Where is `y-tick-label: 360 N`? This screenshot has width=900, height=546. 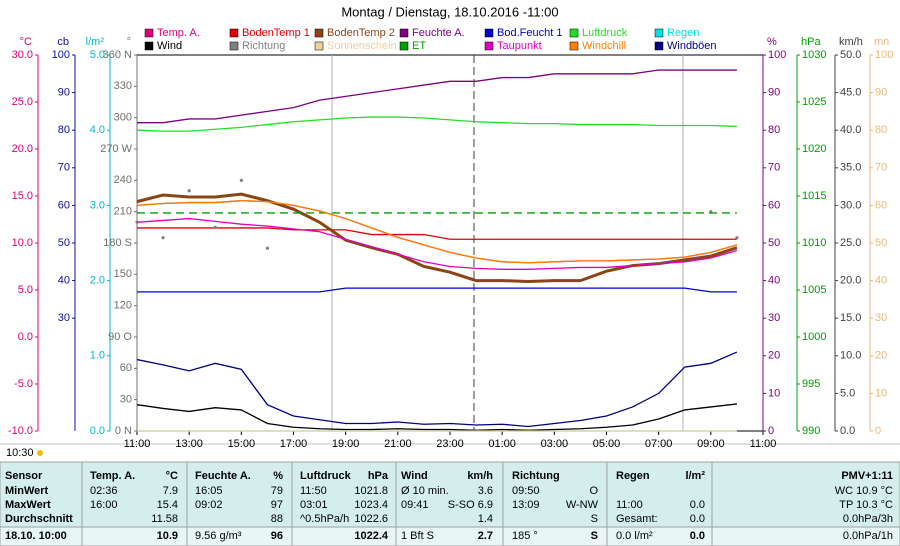
y-tick-label: 360 N is located at coordinates (117, 55).